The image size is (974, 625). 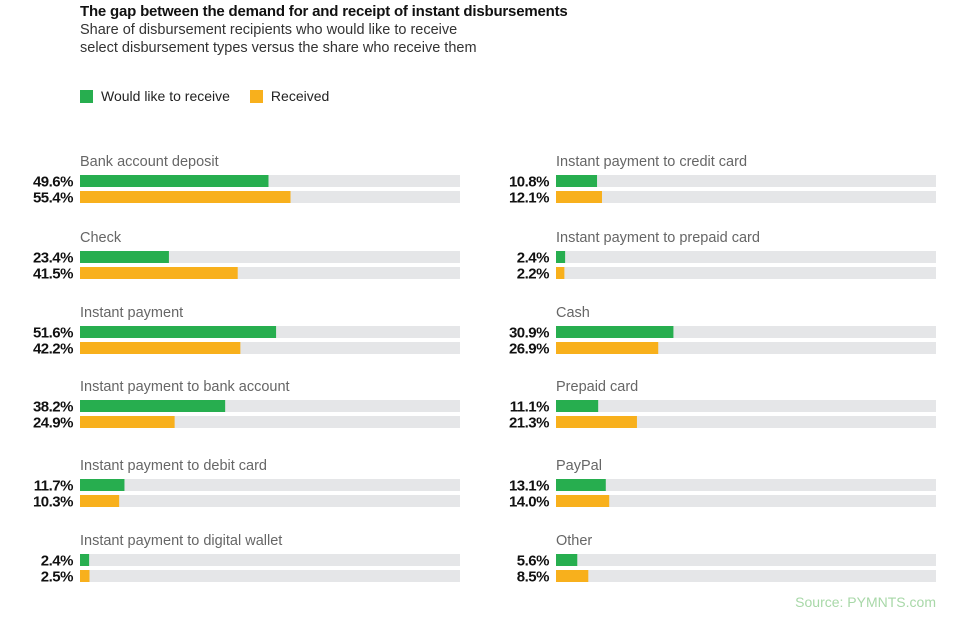 What do you see at coordinates (597, 387) in the screenshot?
I see `category-label: Prepaid card` at bounding box center [597, 387].